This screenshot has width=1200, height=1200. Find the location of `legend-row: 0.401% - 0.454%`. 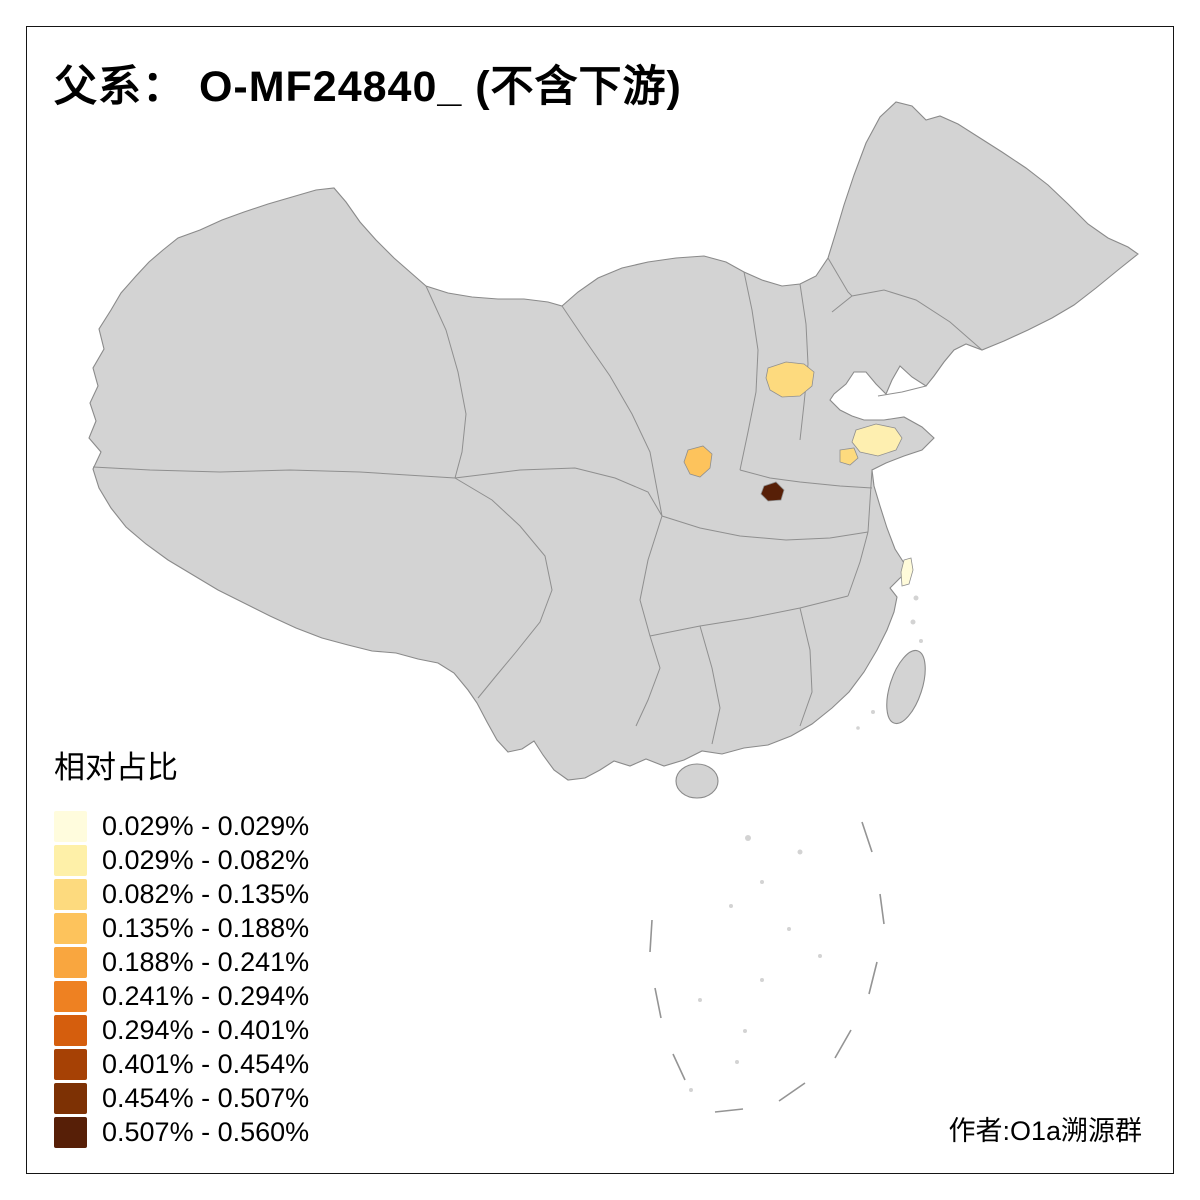

legend-row: 0.401% - 0.454% is located at coordinates (181, 1064).